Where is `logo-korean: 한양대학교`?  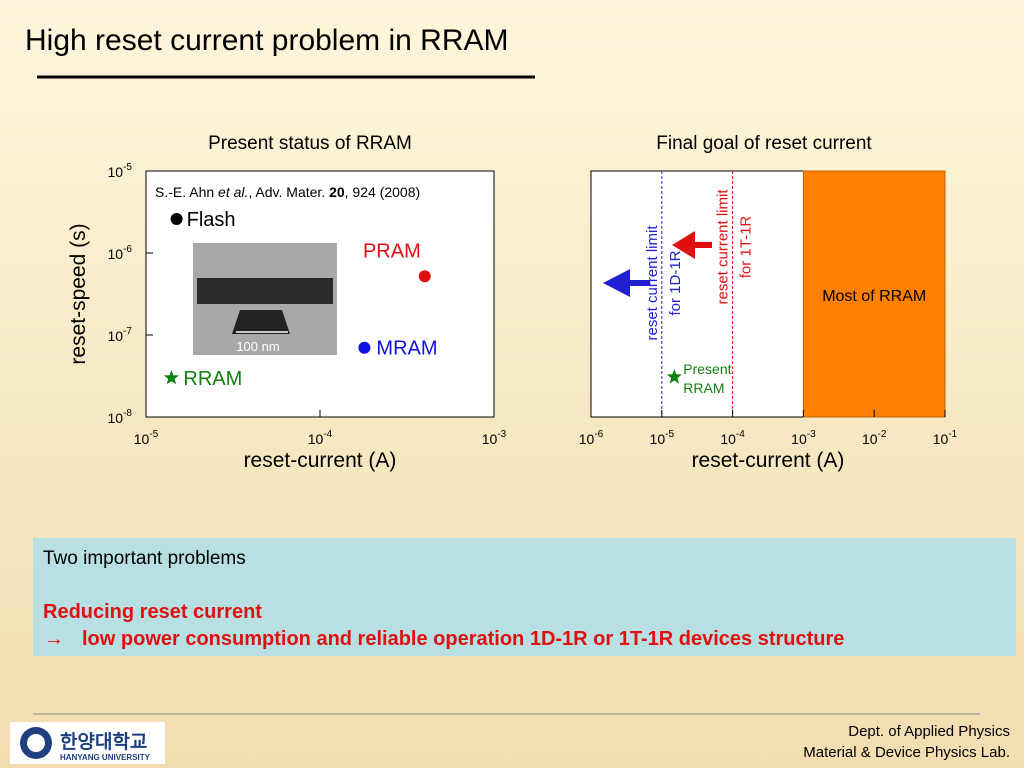 logo-korean: 한양대학교 is located at coordinates (103, 742).